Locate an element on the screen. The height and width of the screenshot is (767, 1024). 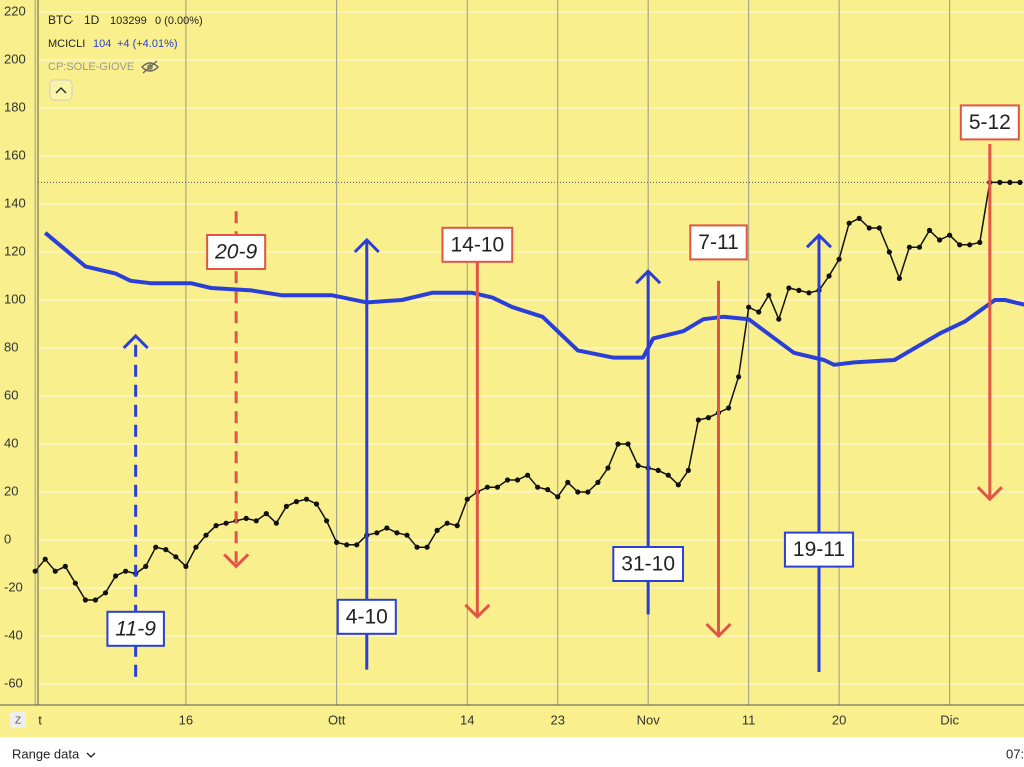
timezone-button is located at coordinates (18, 720).